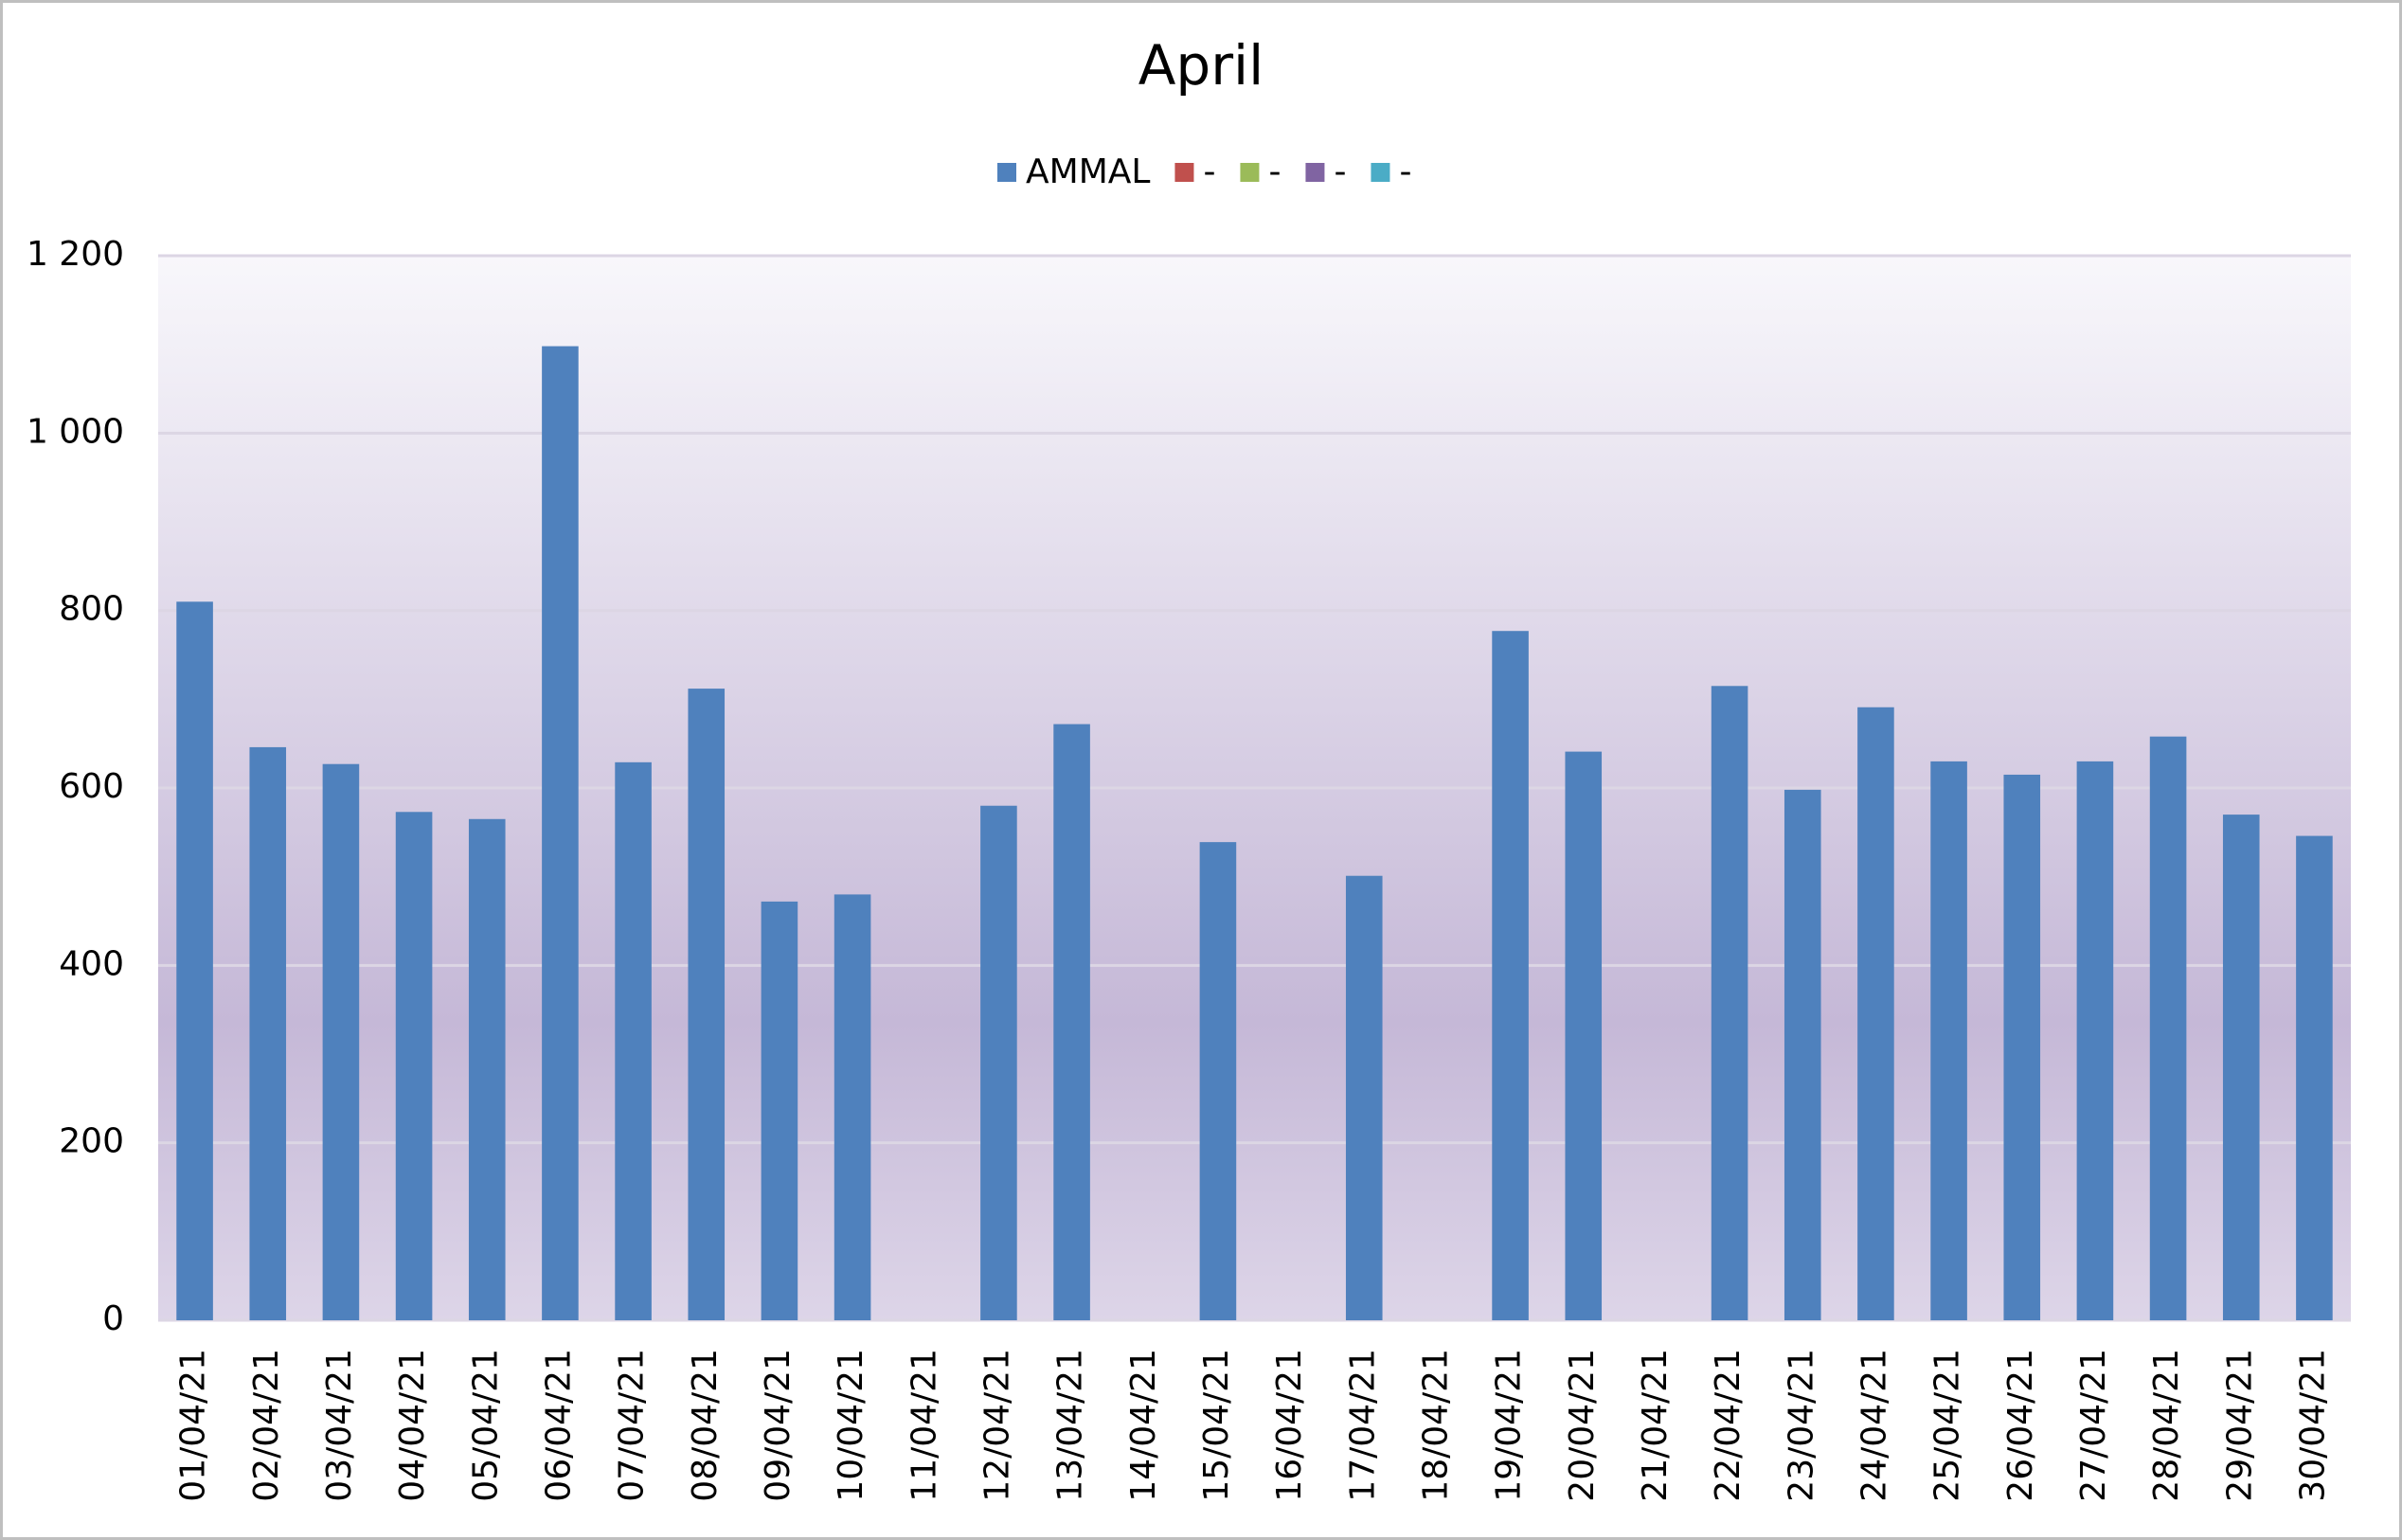 Image resolution: width=2402 pixels, height=1540 pixels. Describe the element at coordinates (1655, 1425) in the screenshot. I see `x-tick-label: 21/04/21` at that location.